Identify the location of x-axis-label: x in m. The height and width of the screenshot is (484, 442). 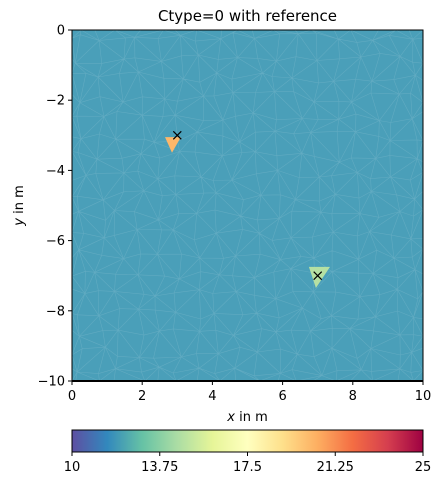
(246, 417).